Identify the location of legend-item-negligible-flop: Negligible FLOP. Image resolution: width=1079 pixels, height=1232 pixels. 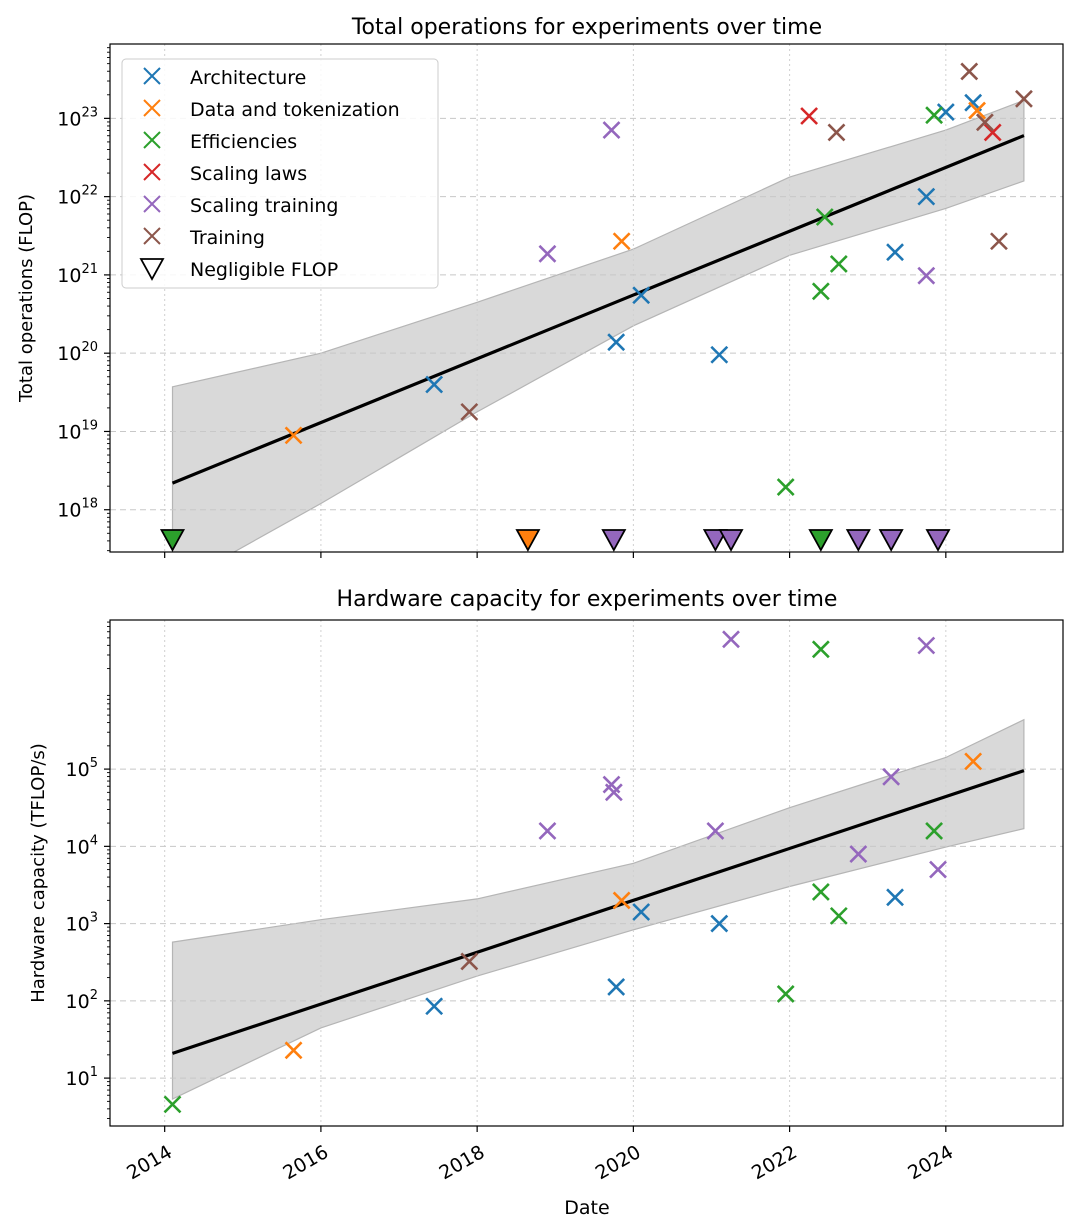
(238, 269).